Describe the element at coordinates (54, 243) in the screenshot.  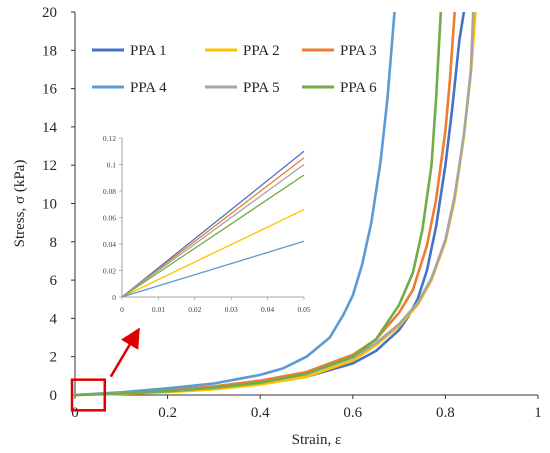
I see `y-tick-label: 8` at that location.